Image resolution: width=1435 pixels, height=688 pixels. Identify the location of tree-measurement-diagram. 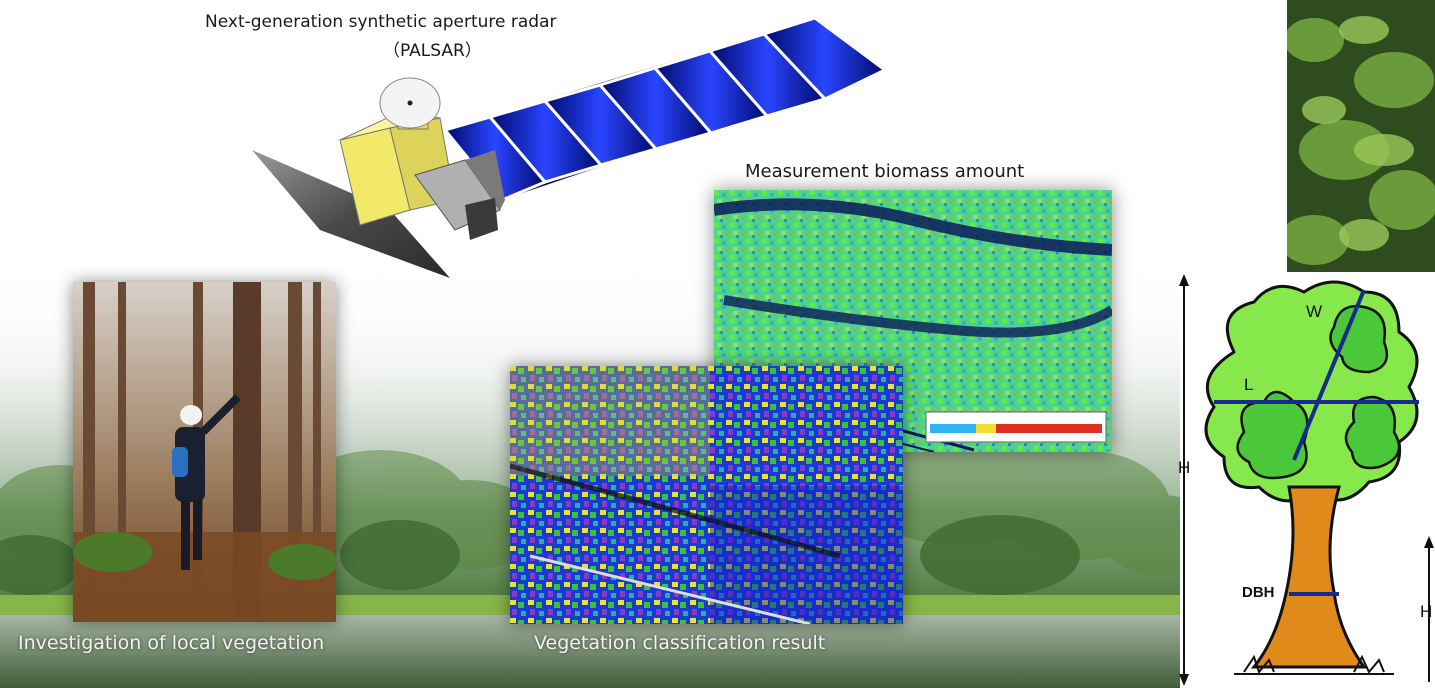
(1304, 480).